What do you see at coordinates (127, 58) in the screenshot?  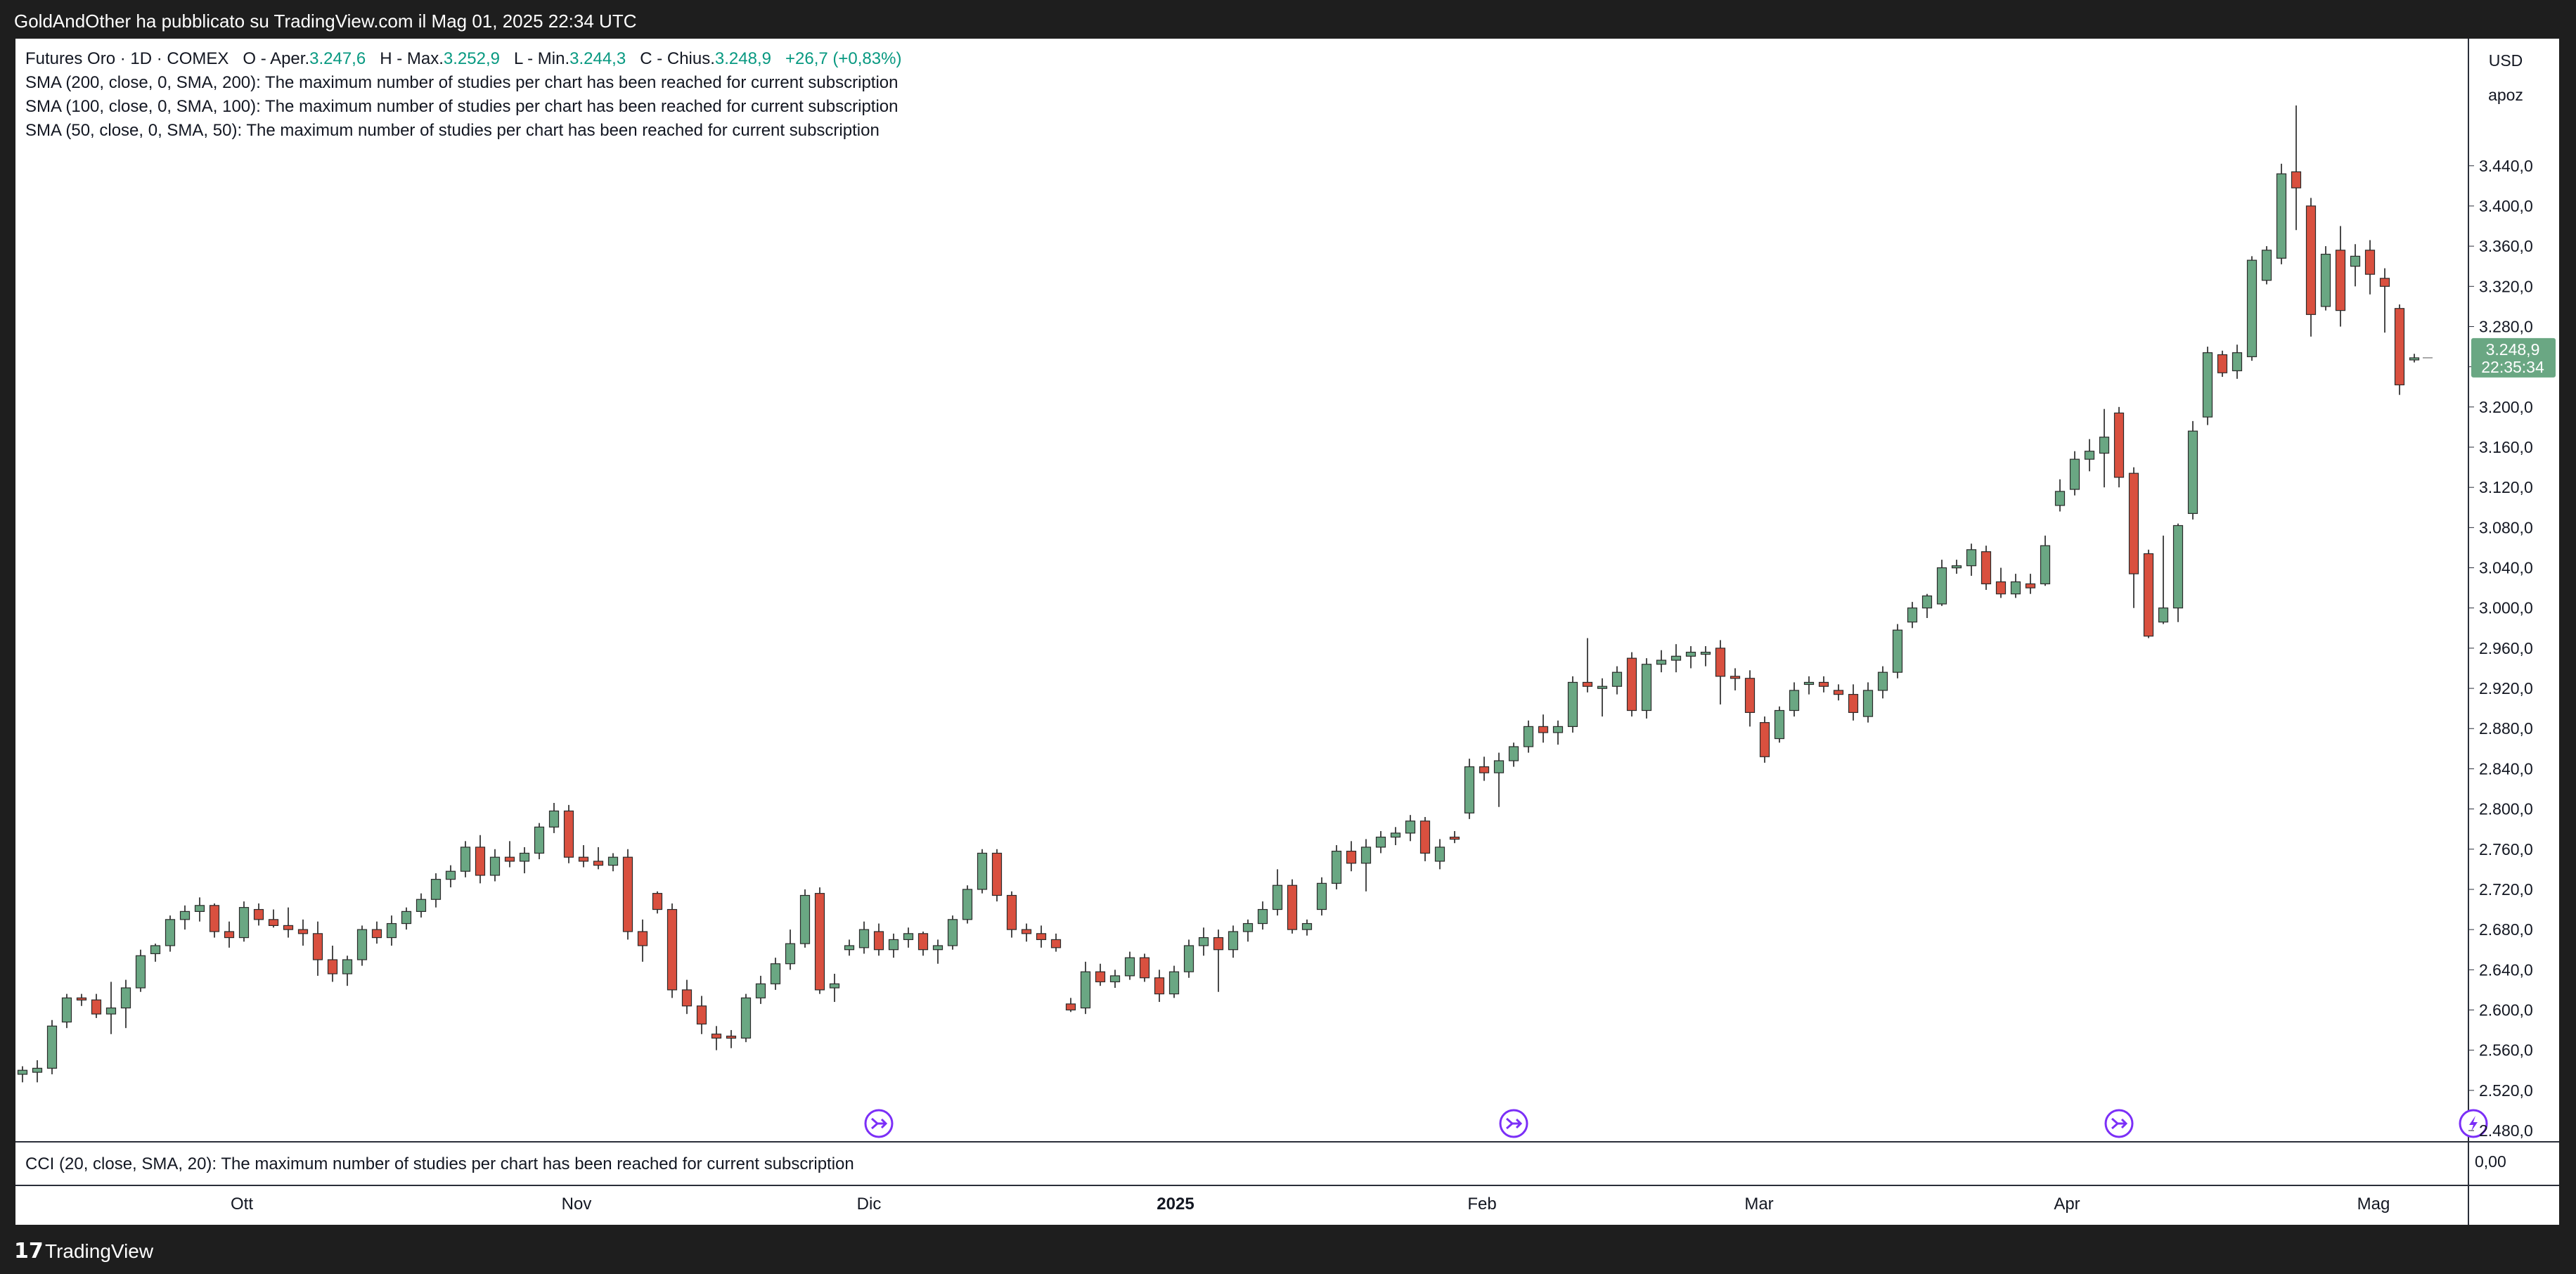 I see `legend-symbol: Futures Oro · 1D · COMEX` at bounding box center [127, 58].